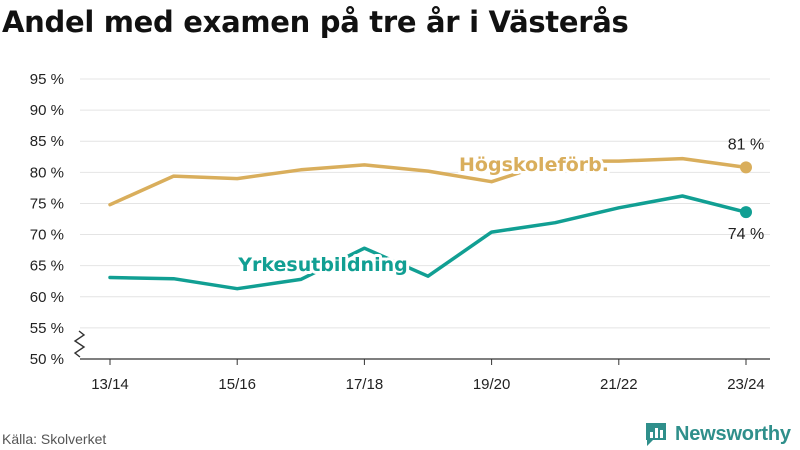  What do you see at coordinates (428, 181) in the screenshot?
I see `series-line-högskoleförb-` at bounding box center [428, 181].